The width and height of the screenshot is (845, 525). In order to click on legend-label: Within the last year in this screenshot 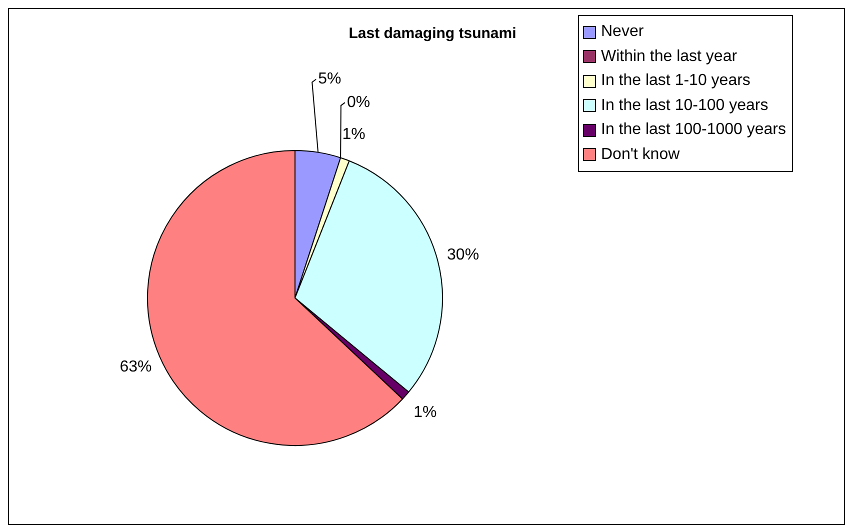, I will do `click(669, 57)`.